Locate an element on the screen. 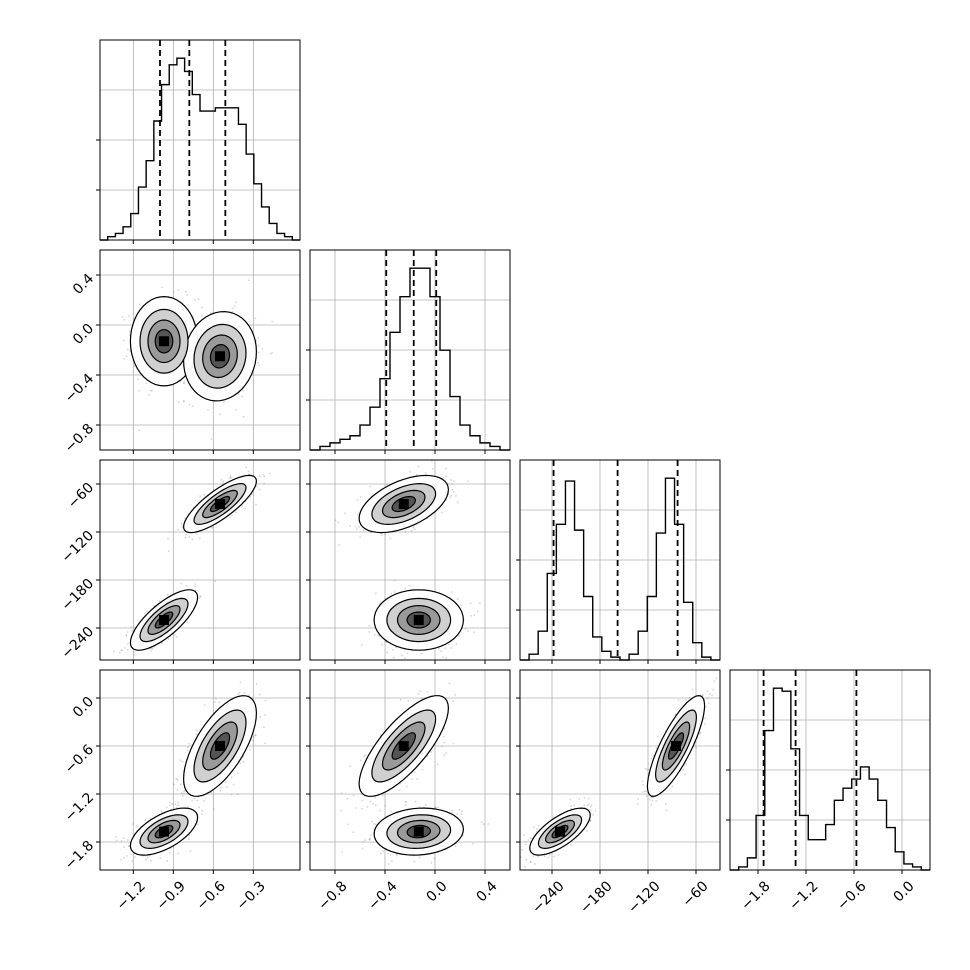 The image size is (970, 970). x-tick-label: −0.3 is located at coordinates (251, 895).